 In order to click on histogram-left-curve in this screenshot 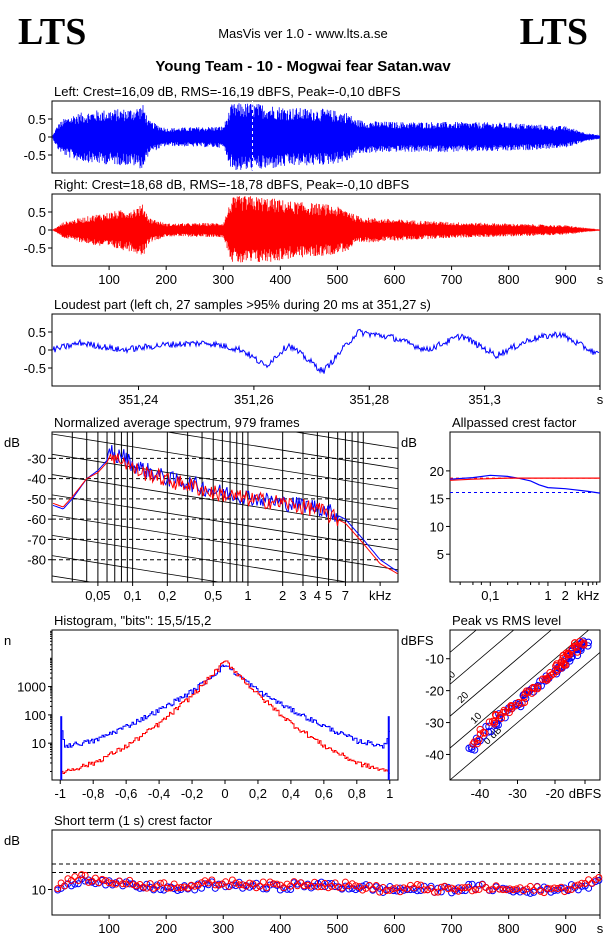, I will do `click(225, 706)`.